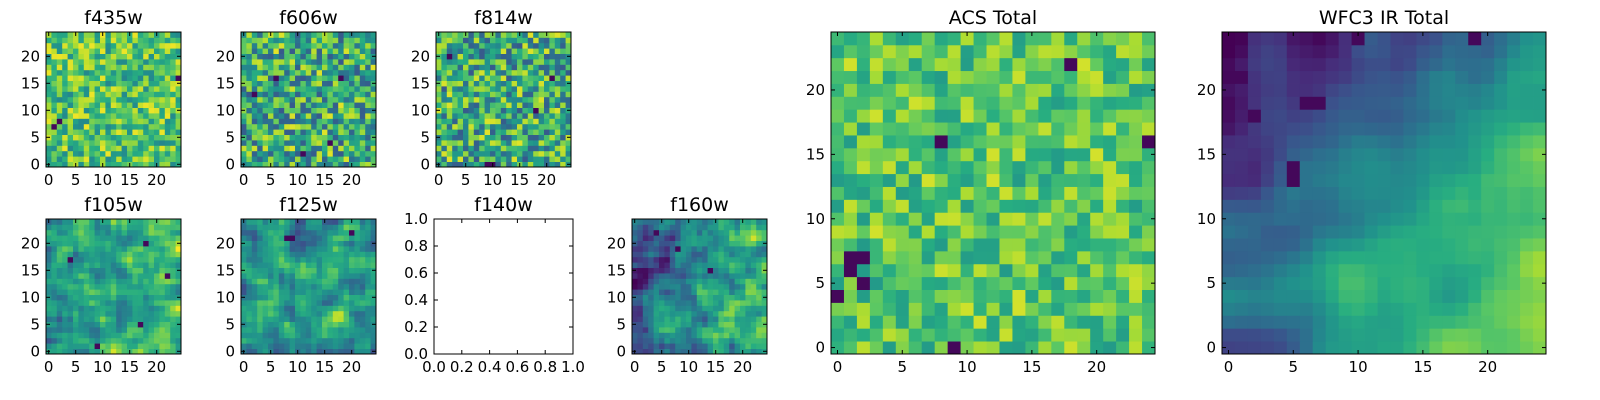 The height and width of the screenshot is (400, 1600). Describe the element at coordinates (308, 99) in the screenshot. I see `axes-frame` at that location.